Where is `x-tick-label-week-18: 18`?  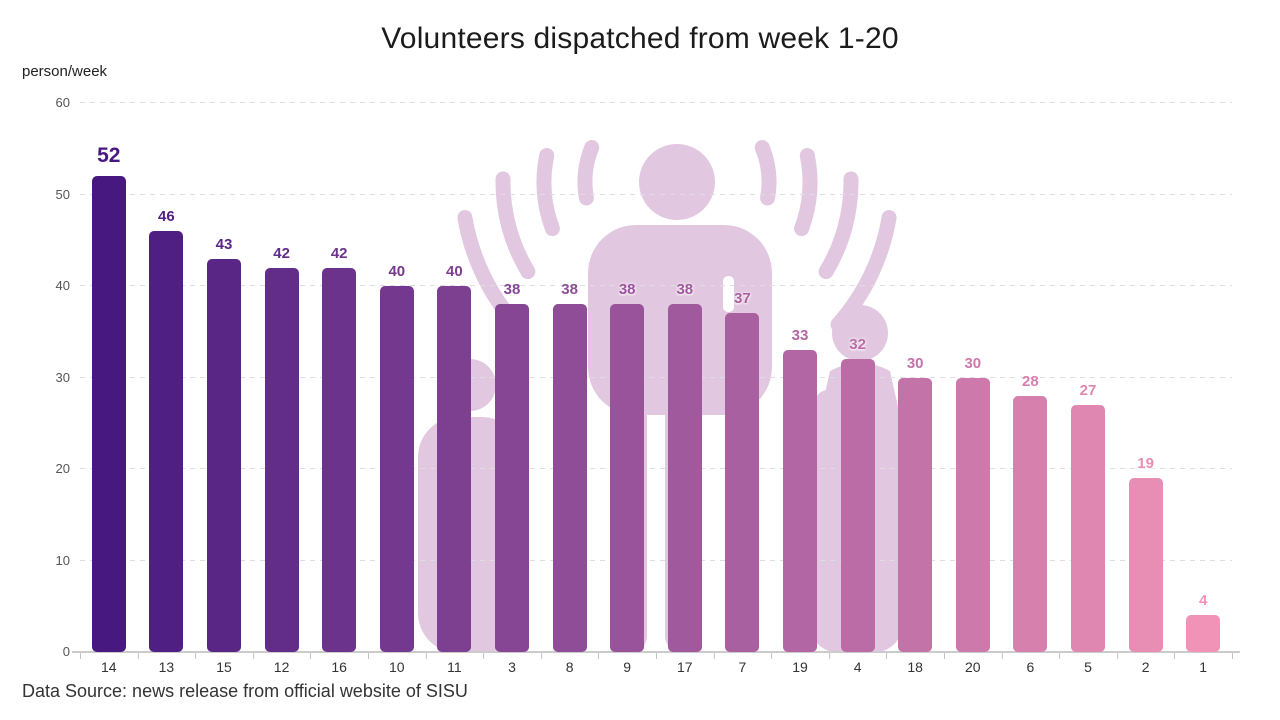 x-tick-label-week-18: 18 is located at coordinates (915, 667).